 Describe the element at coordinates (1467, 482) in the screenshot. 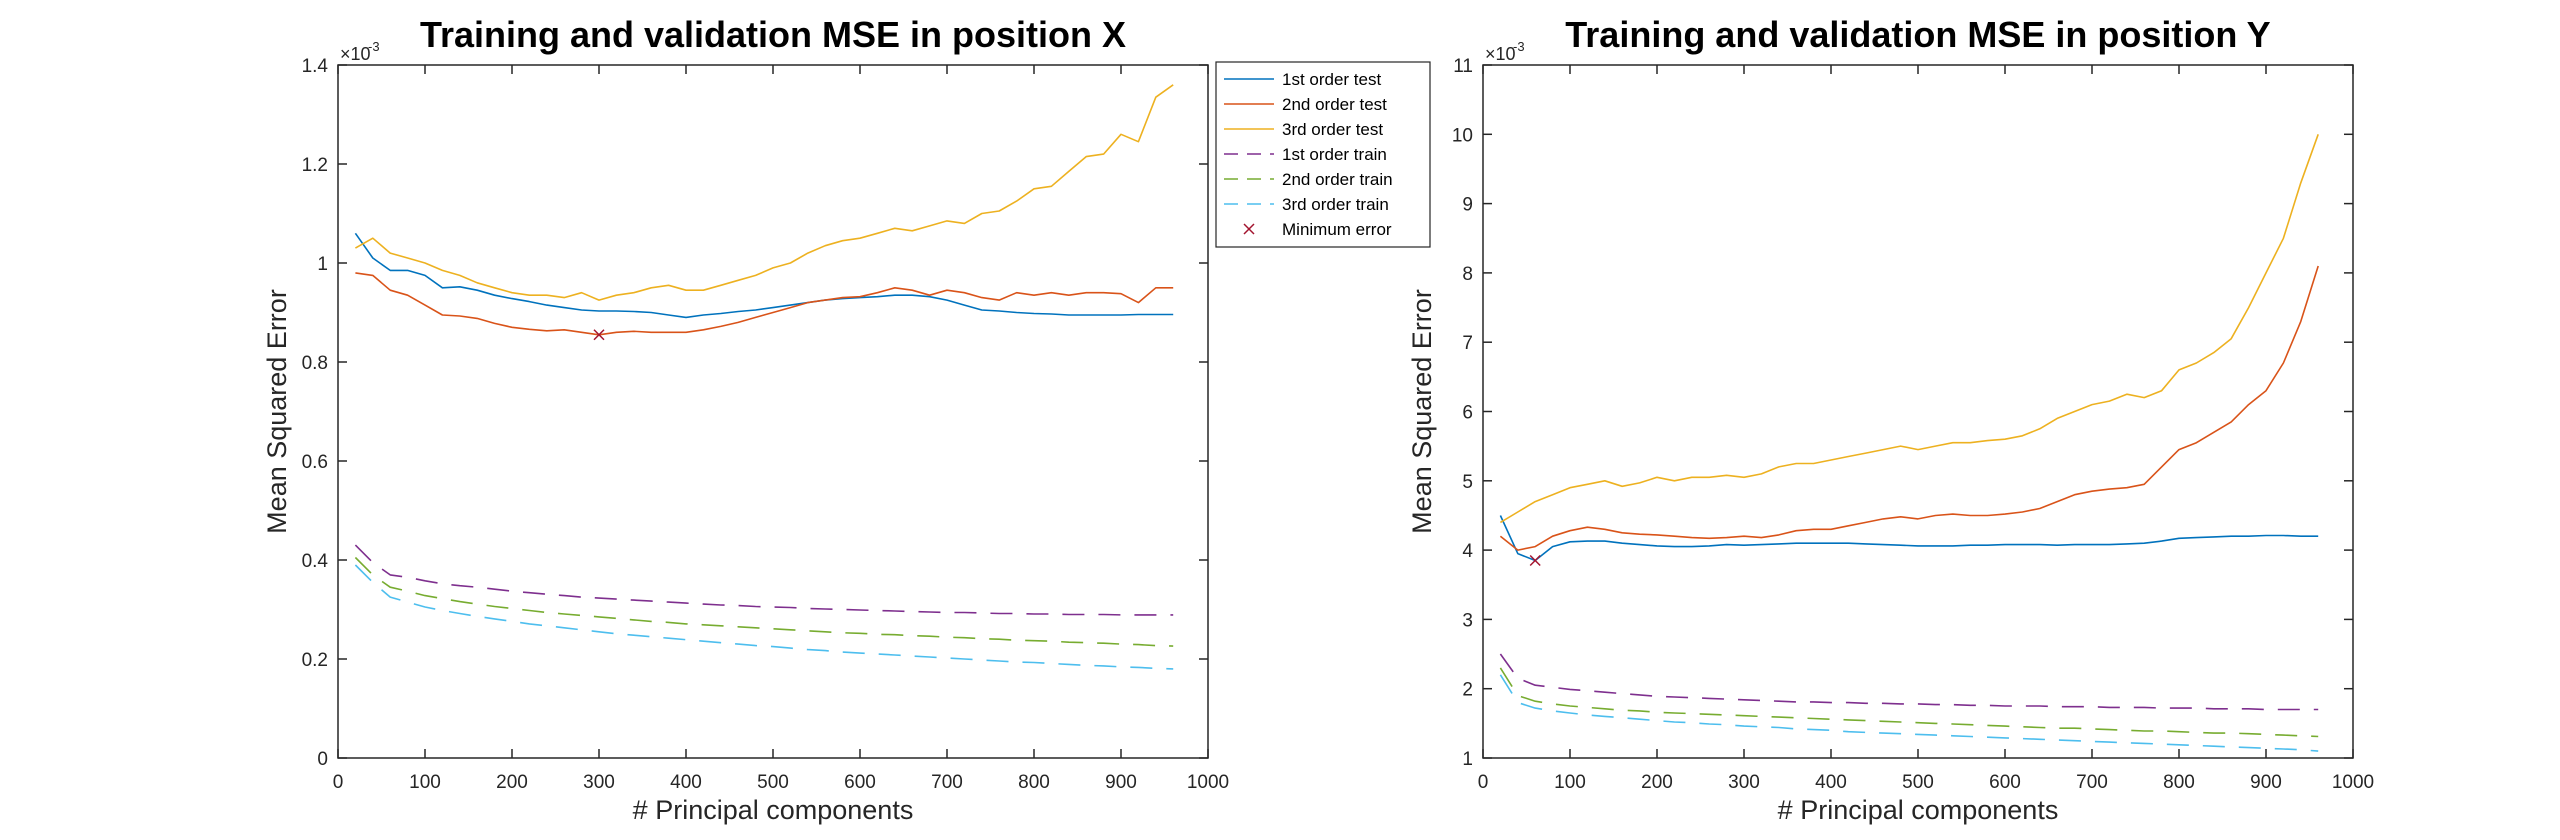

I see `y-tick-label: 5` at that location.